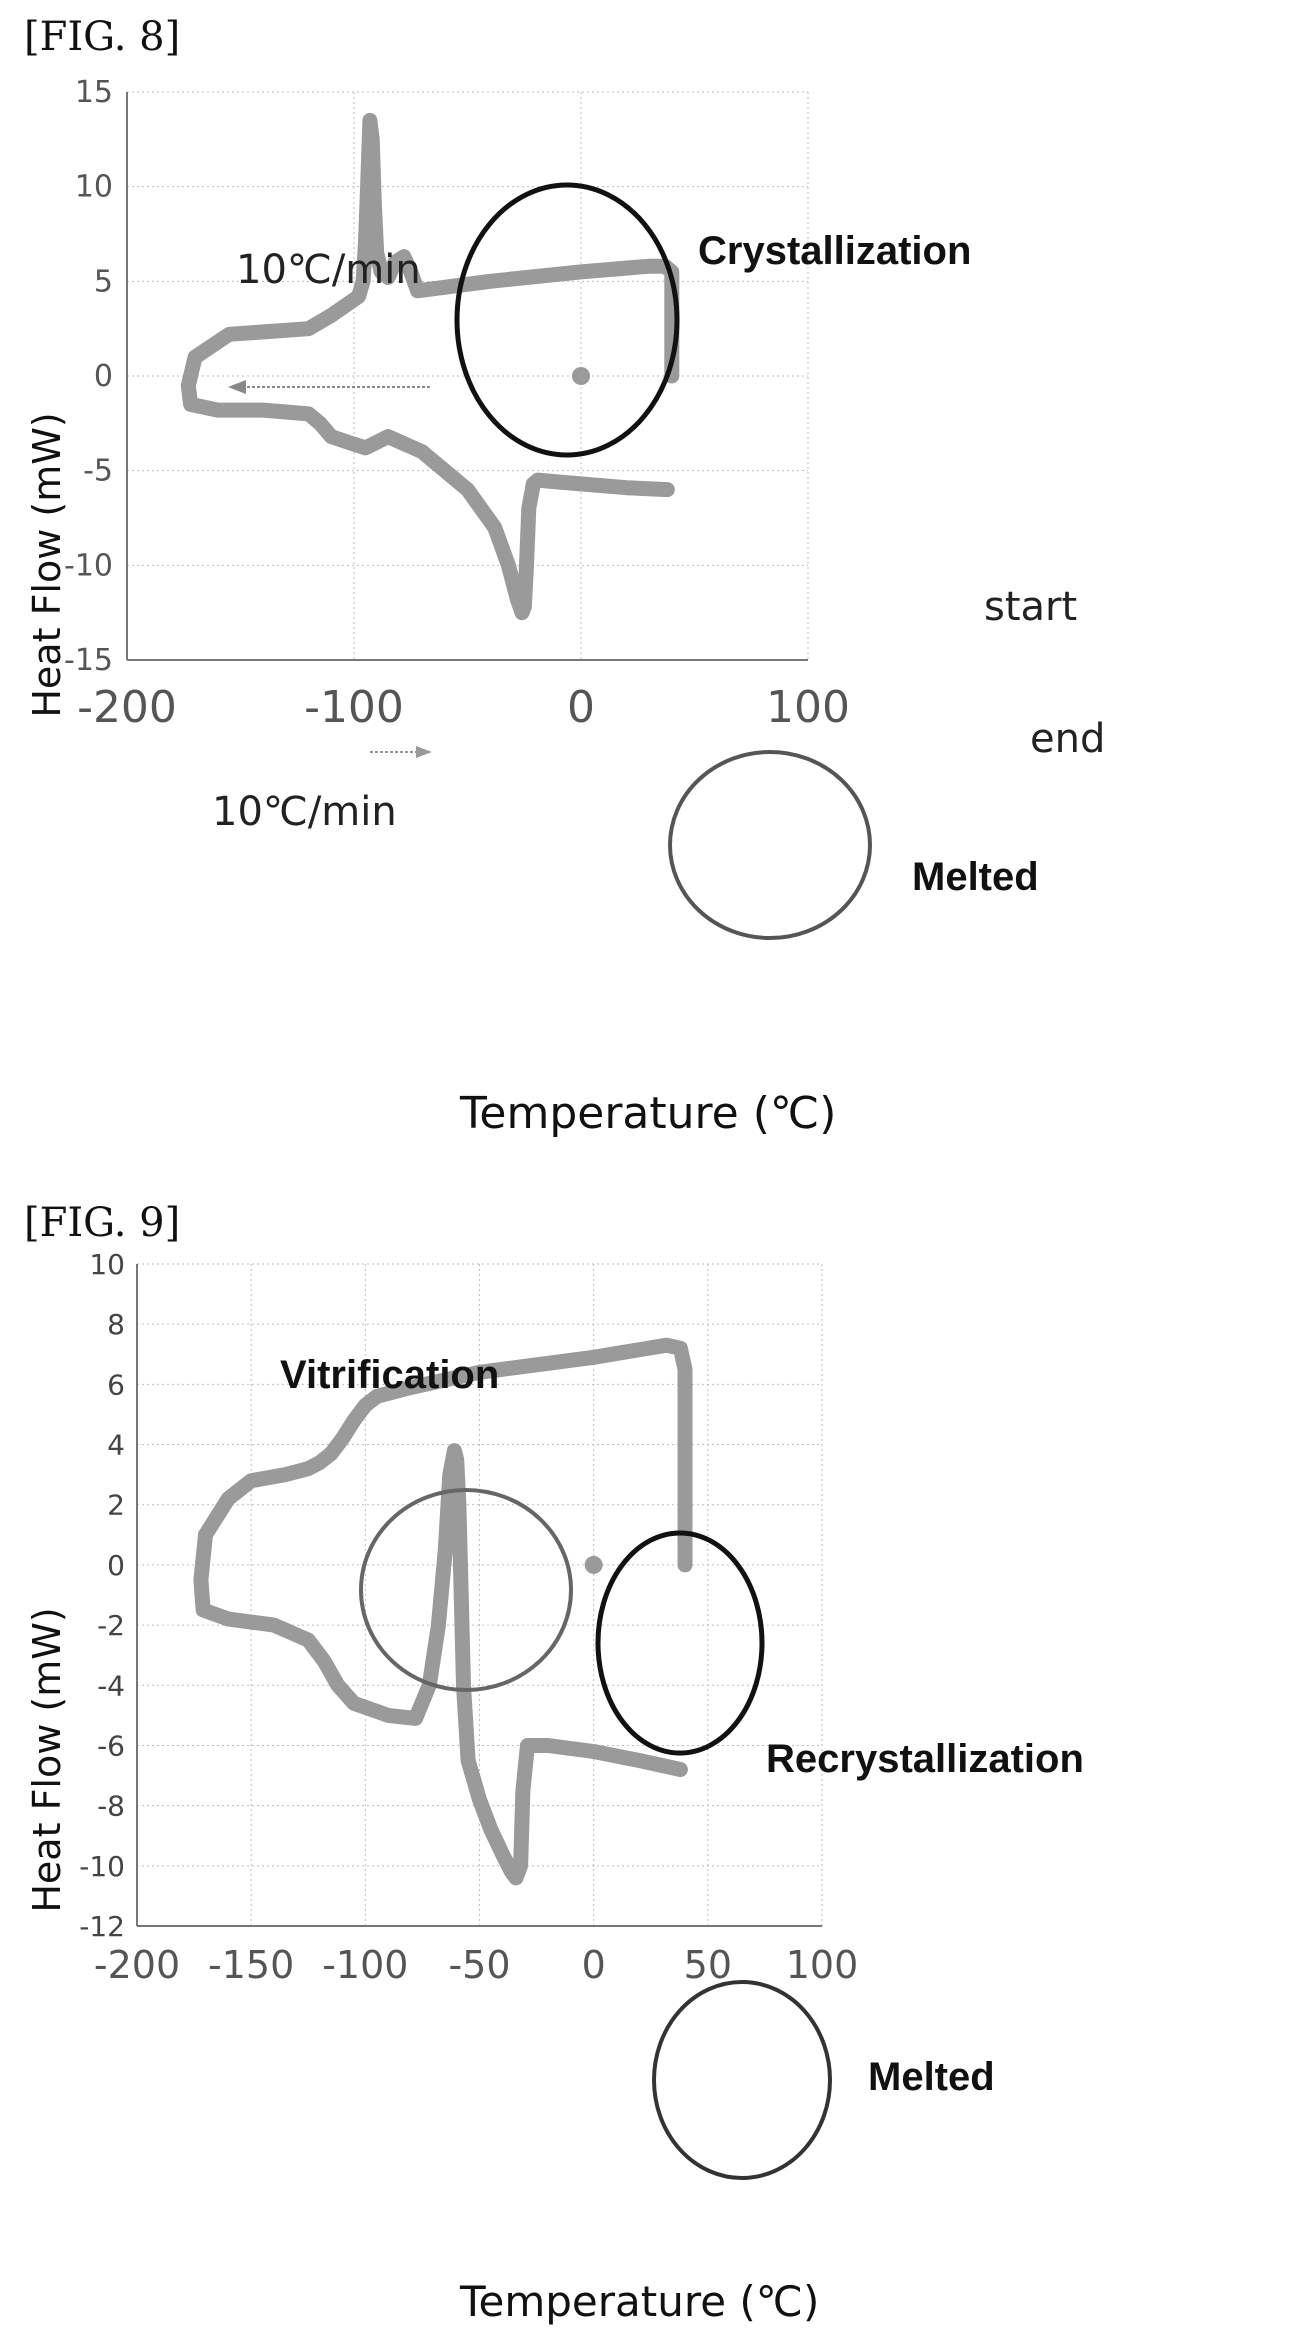 The width and height of the screenshot is (1290, 2344). What do you see at coordinates (424, 752) in the screenshot?
I see `fig8-heating-arrowhead` at bounding box center [424, 752].